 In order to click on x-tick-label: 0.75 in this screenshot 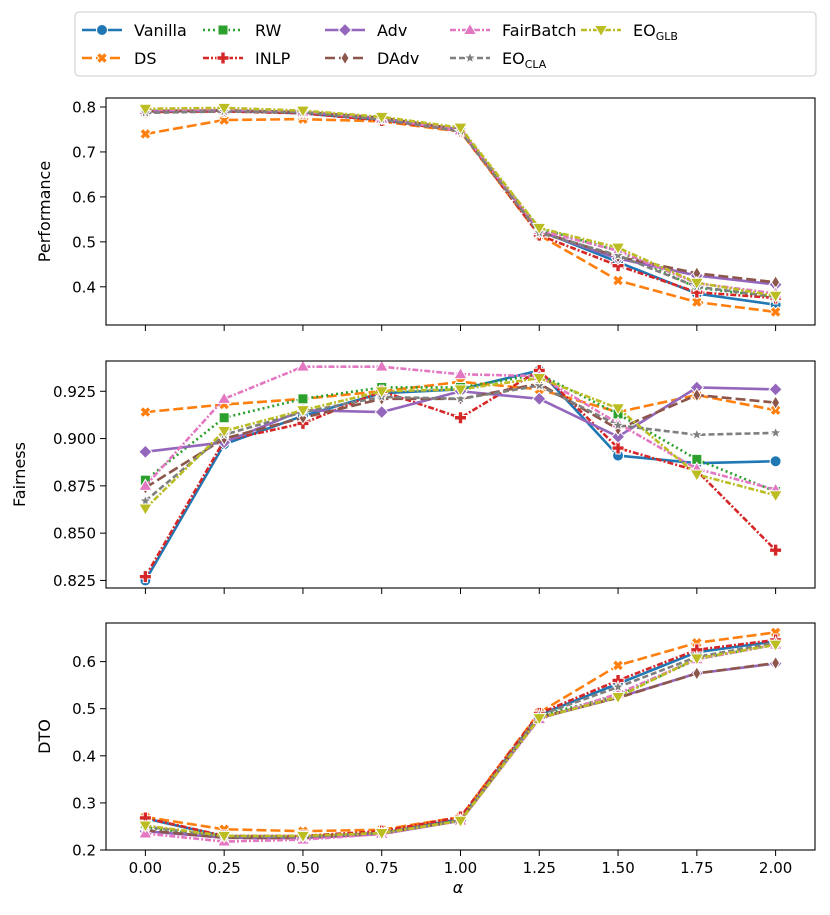, I will do `click(381, 868)`.